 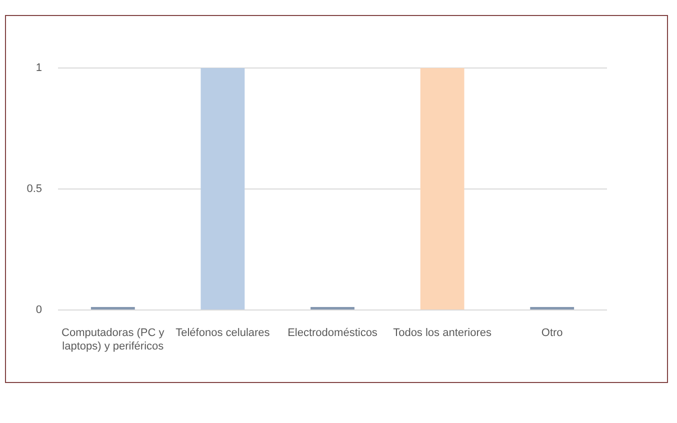 I want to click on y-tick-label: 0, so click(x=39, y=310).